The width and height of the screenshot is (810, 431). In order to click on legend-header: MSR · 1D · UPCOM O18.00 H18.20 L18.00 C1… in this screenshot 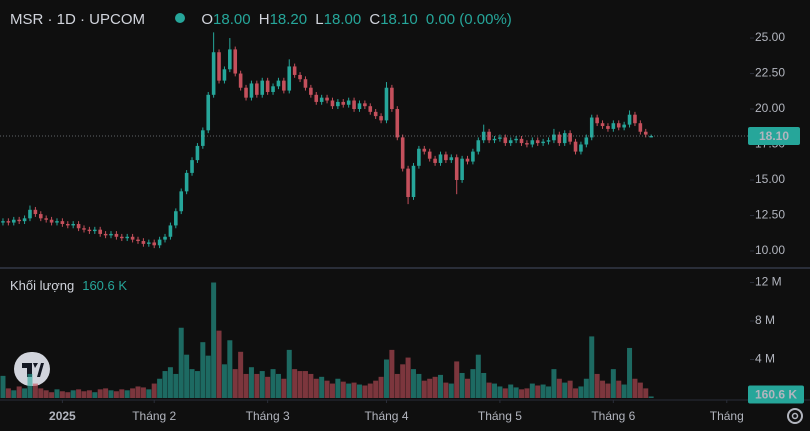, I will do `click(261, 19)`.